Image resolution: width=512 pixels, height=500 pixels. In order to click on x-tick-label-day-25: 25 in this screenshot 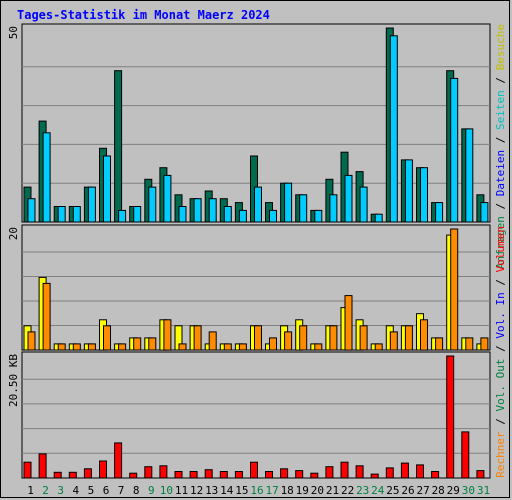, I will do `click(392, 490)`.